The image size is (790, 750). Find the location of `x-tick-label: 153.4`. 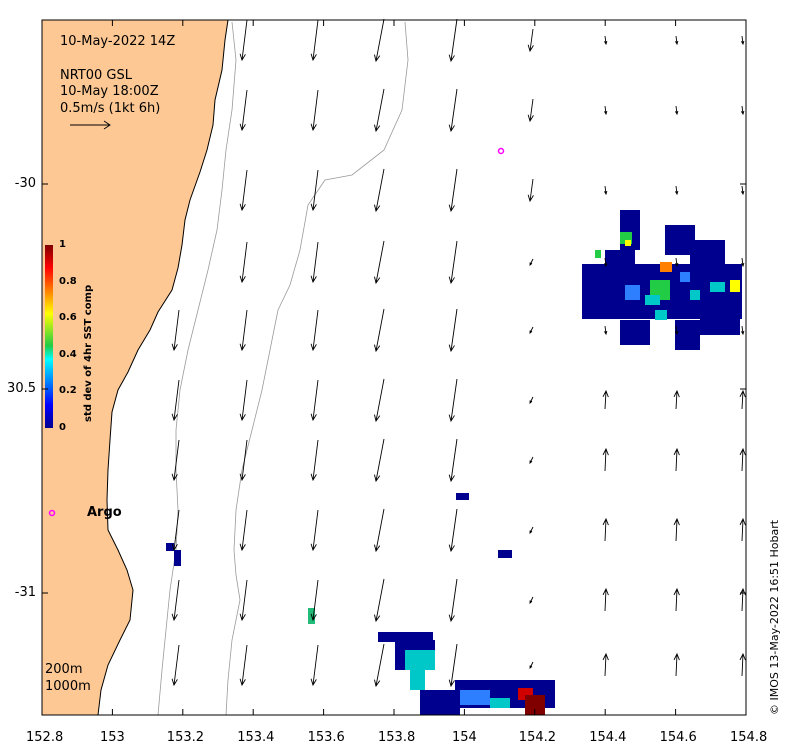

x-tick-label: 153.4 is located at coordinates (256, 737).